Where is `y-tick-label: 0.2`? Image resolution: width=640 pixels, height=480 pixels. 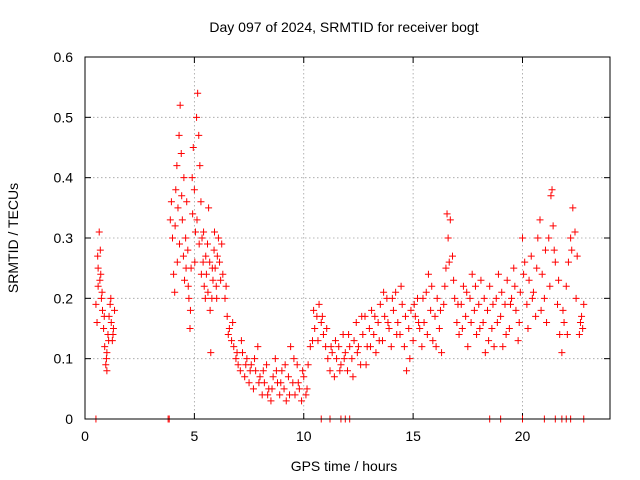 y-tick-label: 0.2 is located at coordinates (64, 298).